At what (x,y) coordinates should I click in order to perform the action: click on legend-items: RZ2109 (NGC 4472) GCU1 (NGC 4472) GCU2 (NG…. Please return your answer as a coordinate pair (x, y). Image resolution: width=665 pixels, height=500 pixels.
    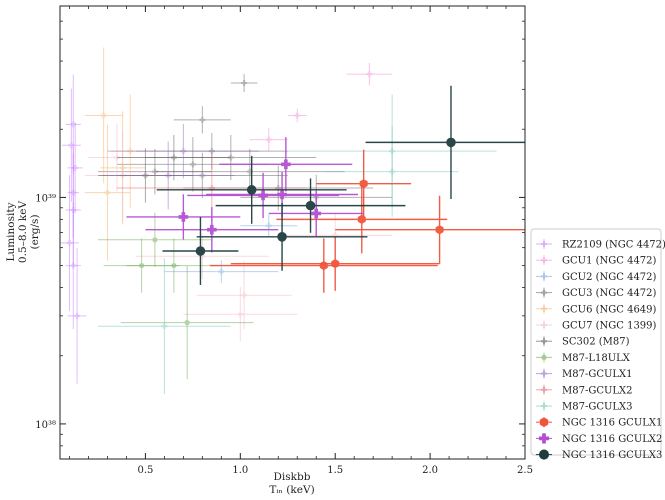
    Looking at the image, I should click on (600, 350).